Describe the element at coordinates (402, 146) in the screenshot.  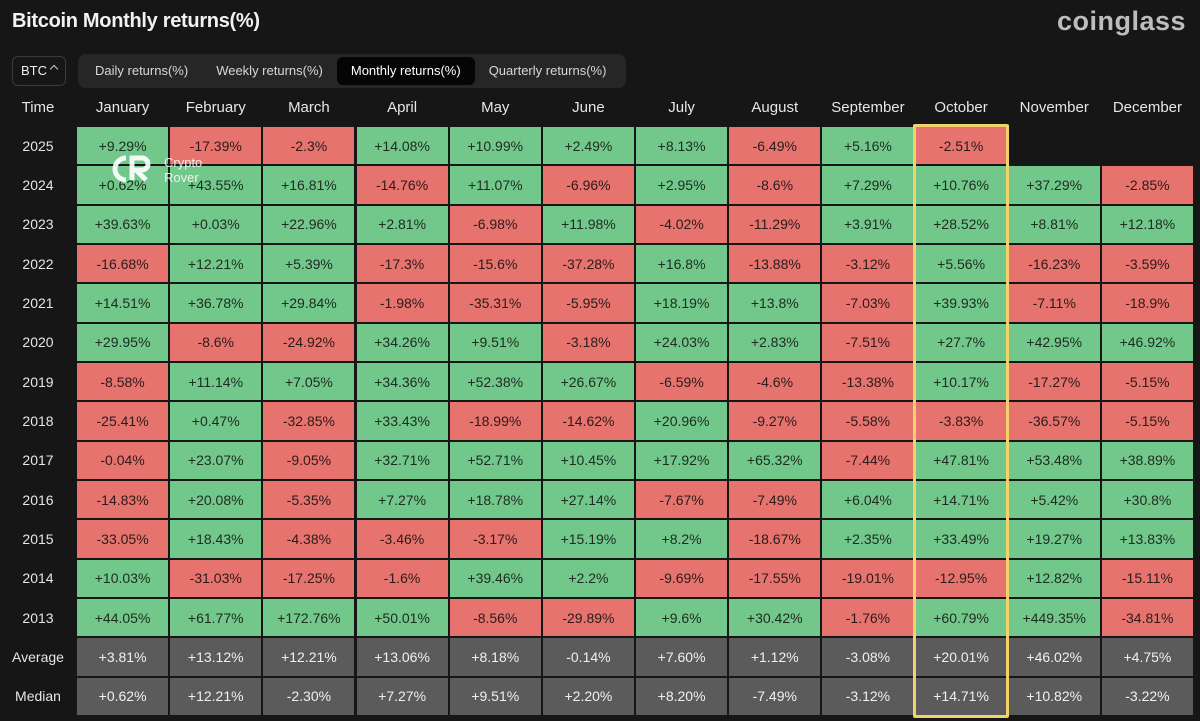
I see `return-cell: +14.08%` at that location.